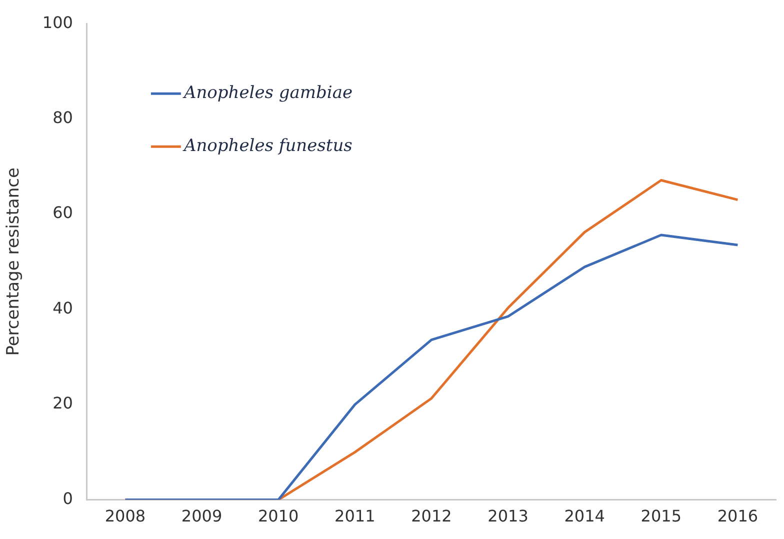 The width and height of the screenshot is (784, 539). Describe the element at coordinates (57, 22) in the screenshot. I see `y-tick-label: 100` at that location.